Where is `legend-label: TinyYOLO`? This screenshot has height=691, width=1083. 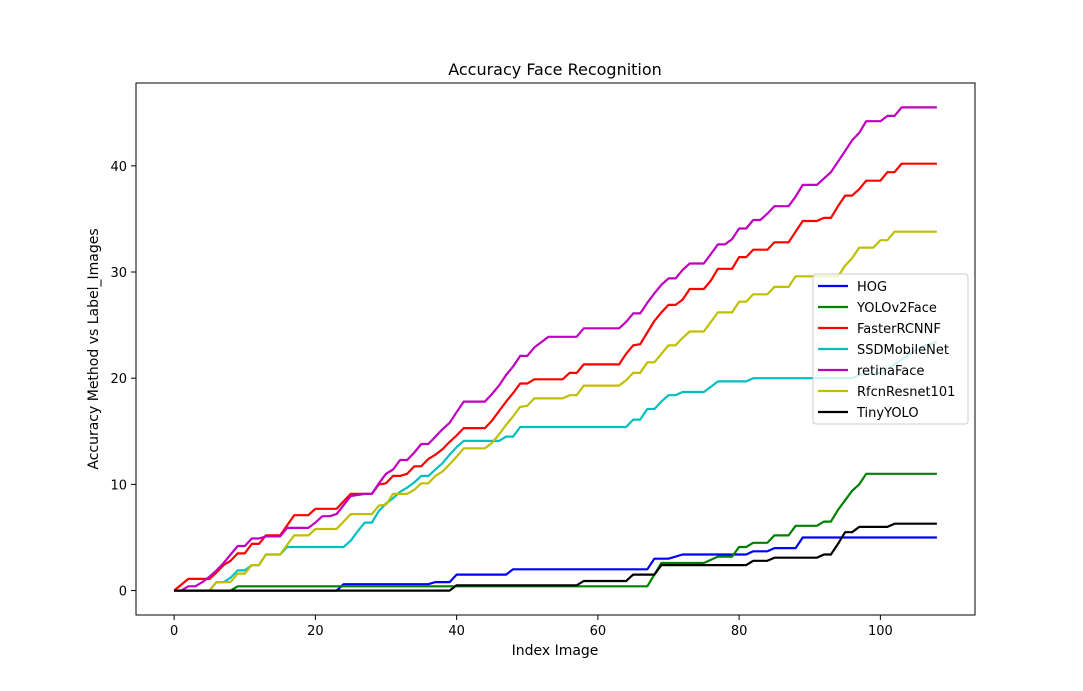
legend-label: TinyYOLO is located at coordinates (887, 413).